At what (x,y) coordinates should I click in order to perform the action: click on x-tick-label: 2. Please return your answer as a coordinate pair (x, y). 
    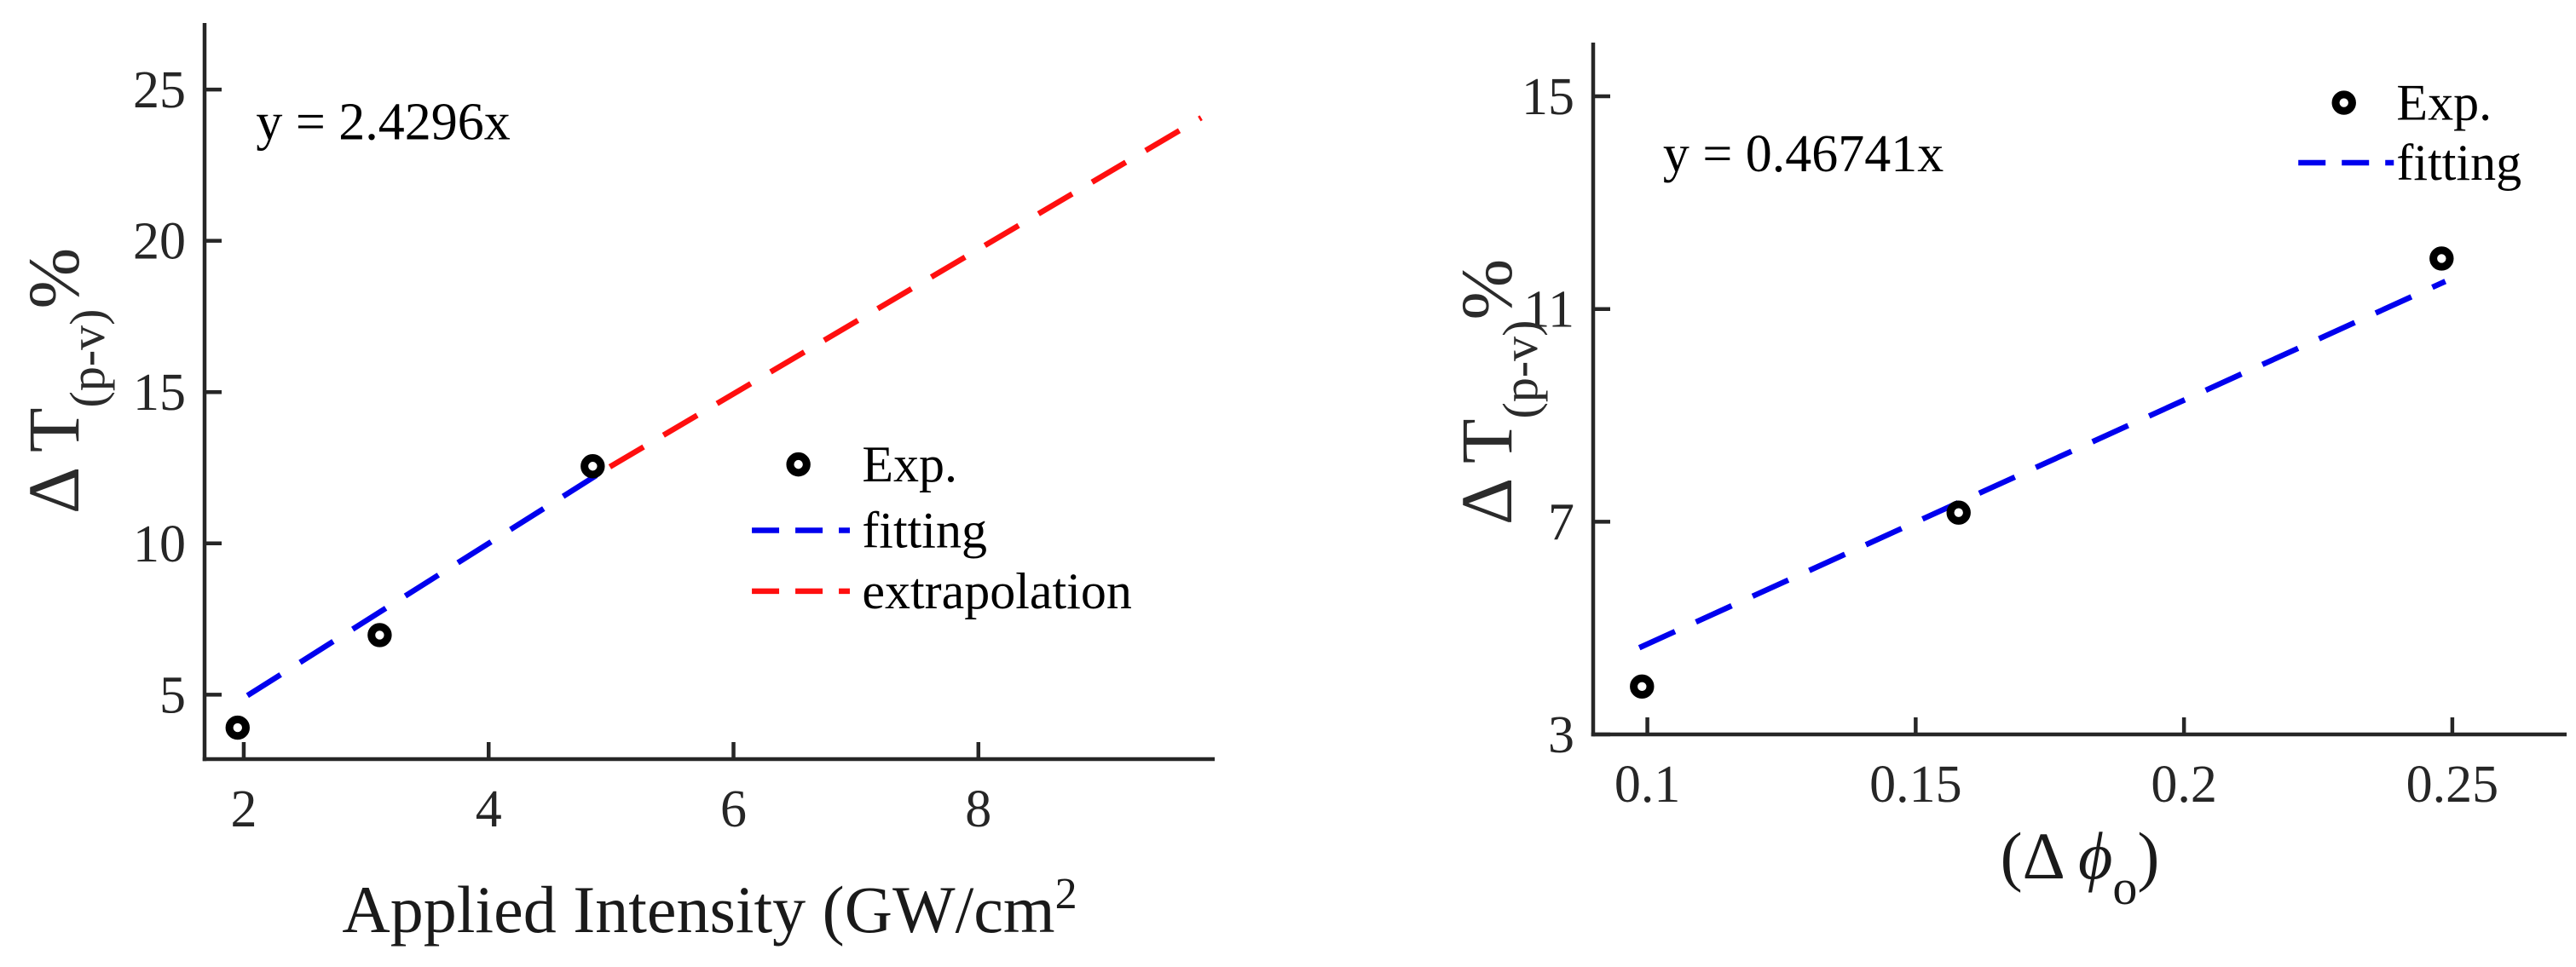
    Looking at the image, I should click on (243, 809).